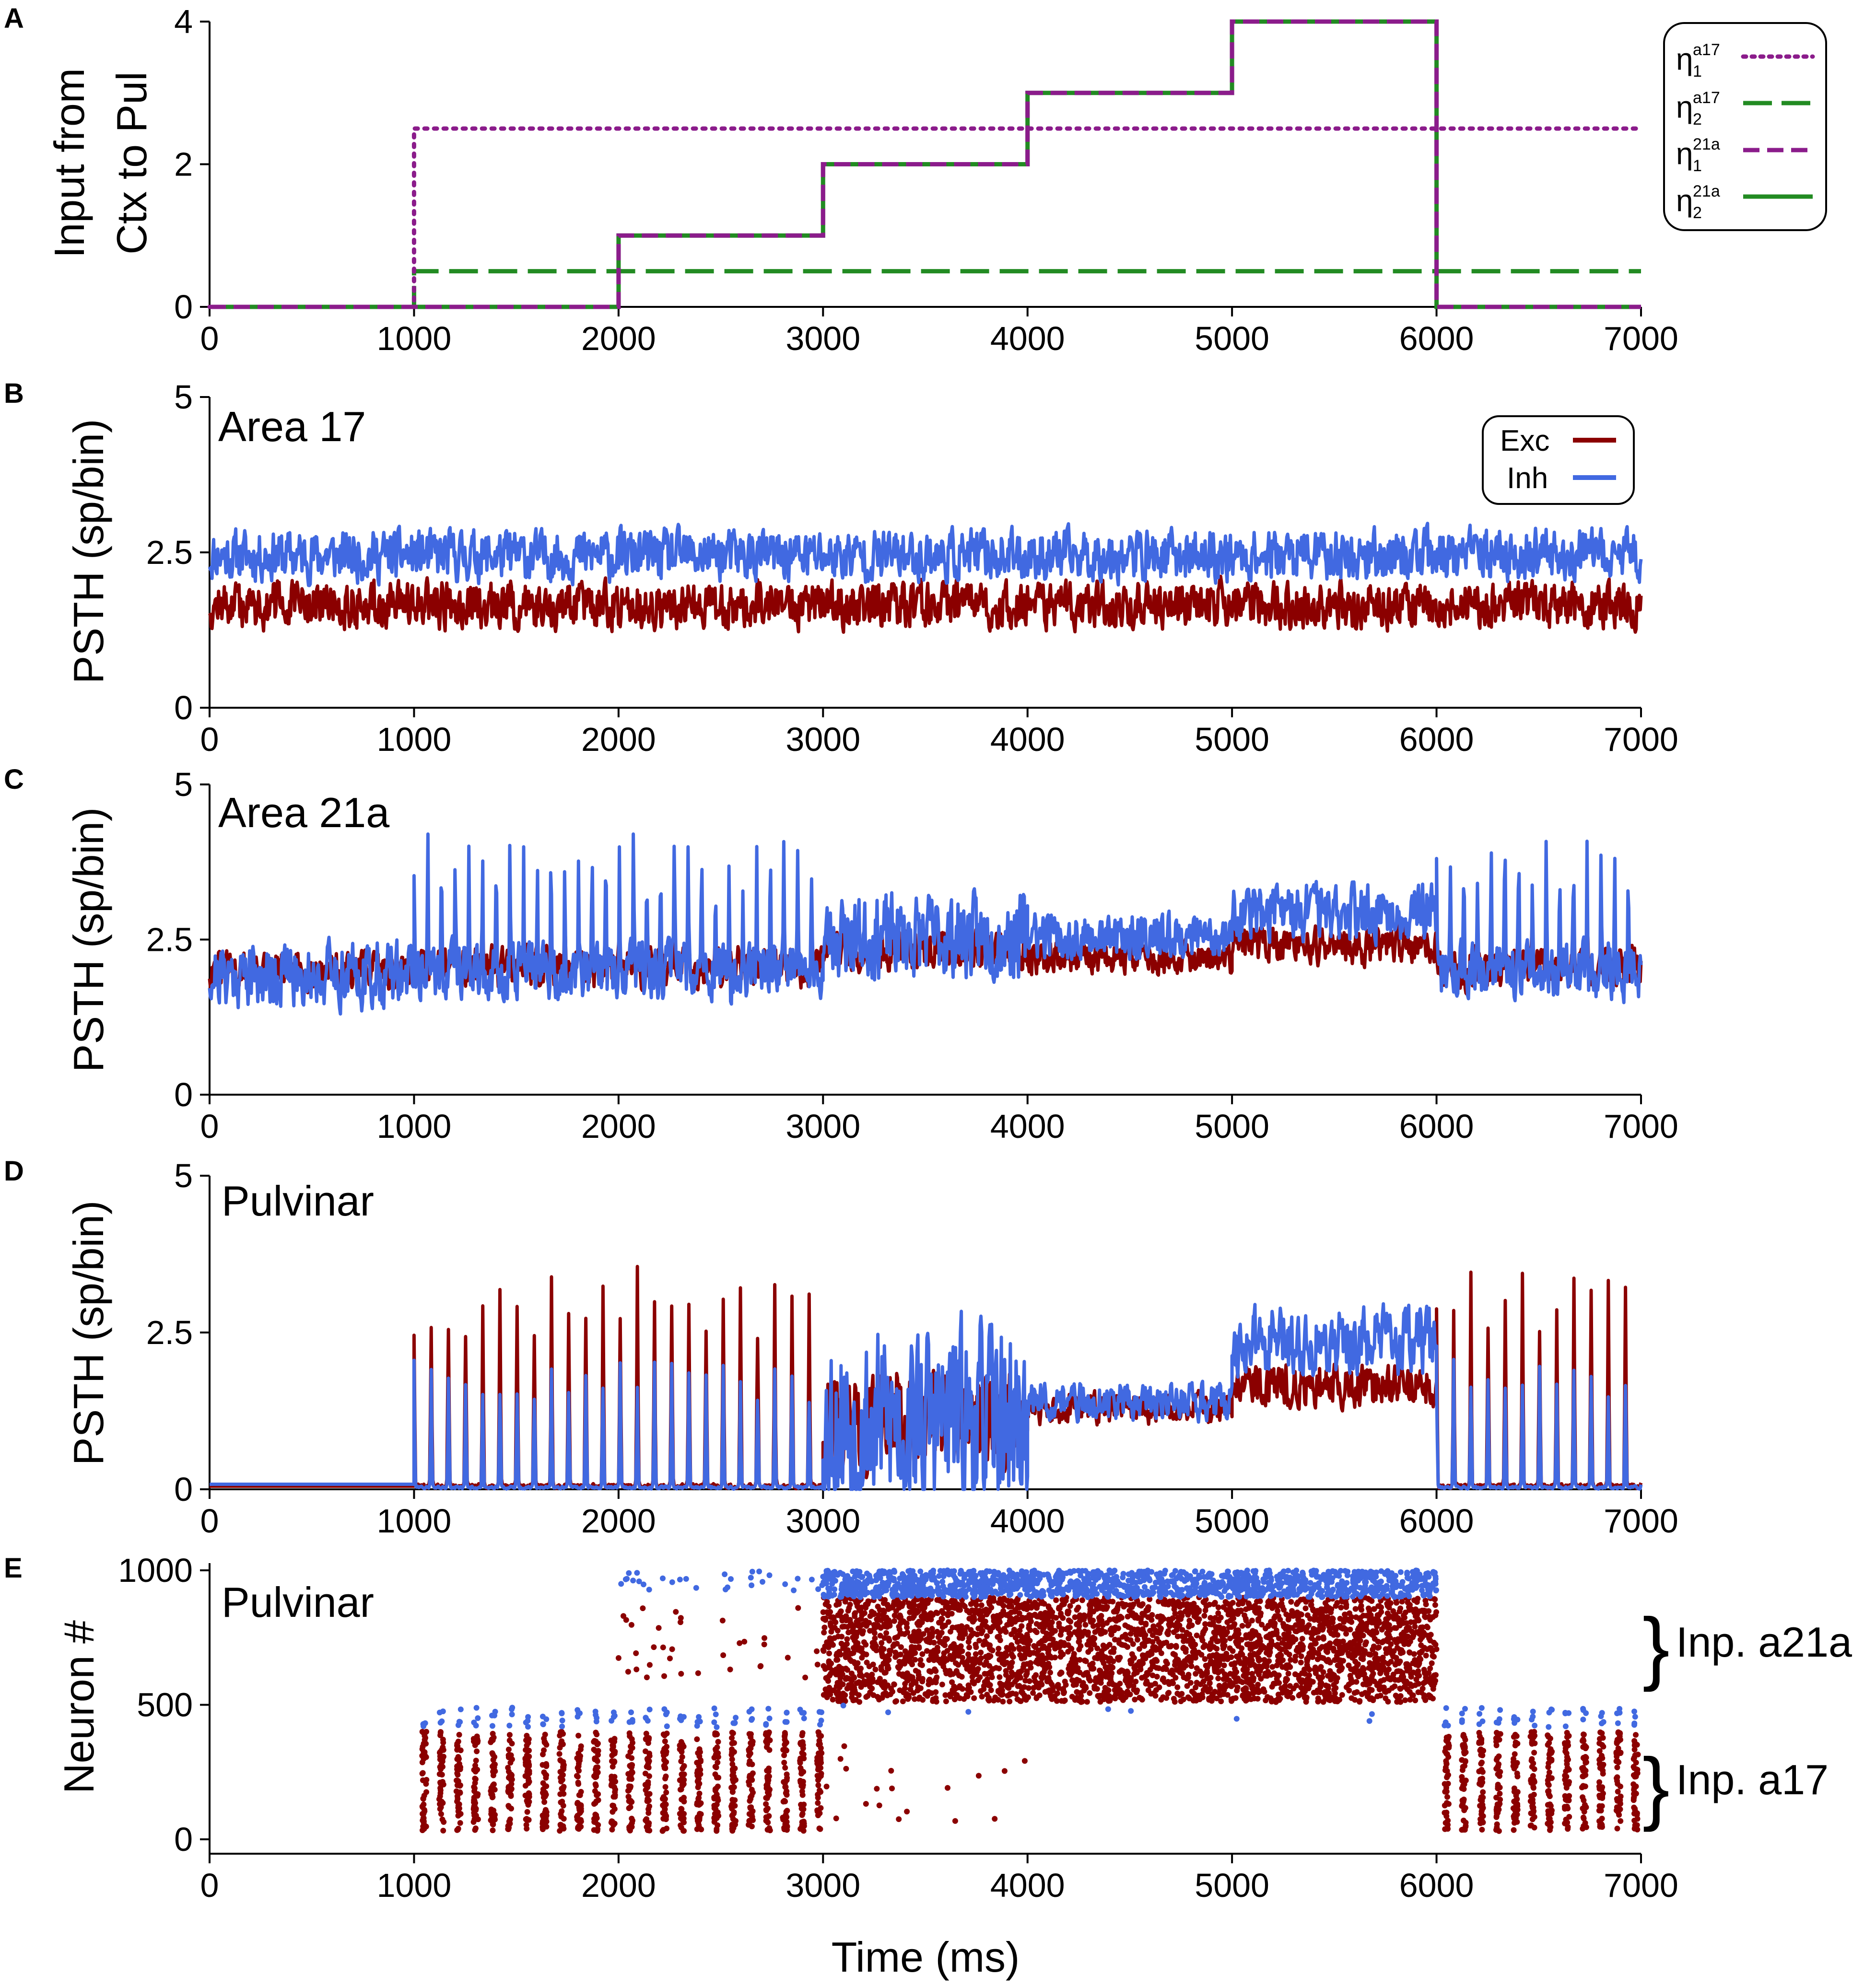  Describe the element at coordinates (1130, 1694) in the screenshot. I see `panel-e-spike-0-1947` at that location.